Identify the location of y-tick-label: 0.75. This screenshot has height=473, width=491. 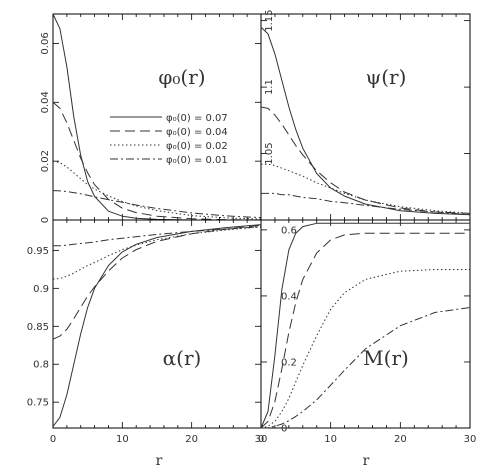
(38, 403).